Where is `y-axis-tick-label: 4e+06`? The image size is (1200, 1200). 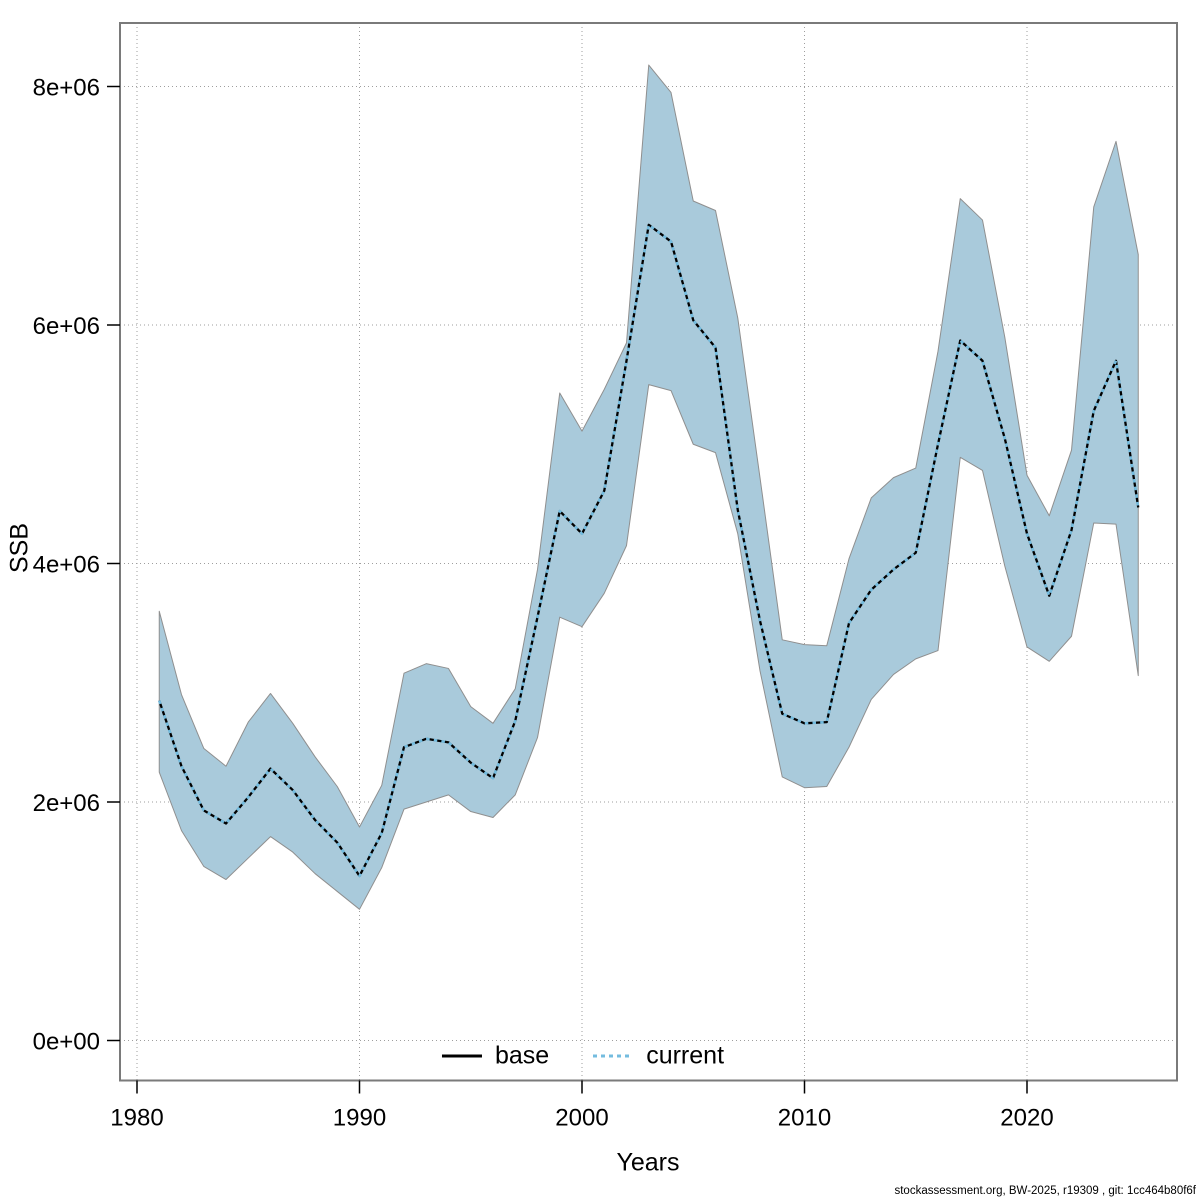
y-axis-tick-label: 4e+06 is located at coordinates (66, 565).